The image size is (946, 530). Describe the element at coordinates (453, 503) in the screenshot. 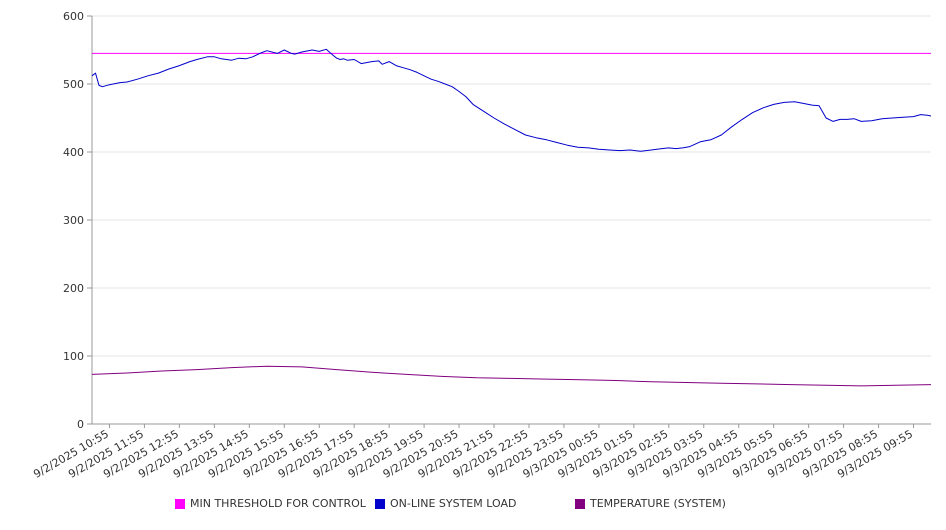

I see `legend-label-system-load: ON-LINE SYSTEM LOAD` at that location.